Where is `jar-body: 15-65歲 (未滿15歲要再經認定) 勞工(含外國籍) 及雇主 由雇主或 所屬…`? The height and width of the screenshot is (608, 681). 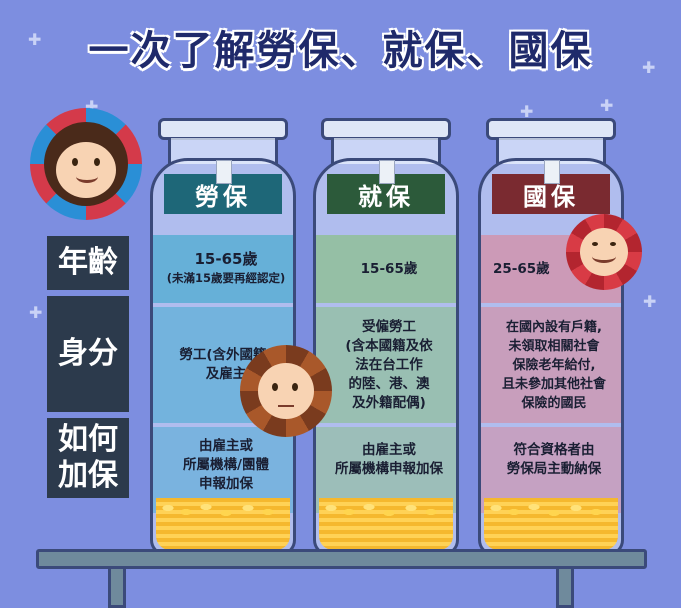 jar-body: 15-65歲 (未滿15歲要再經認定) 勞工(含外國籍) 及雇主 由雇主或 所屬… is located at coordinates (223, 357).